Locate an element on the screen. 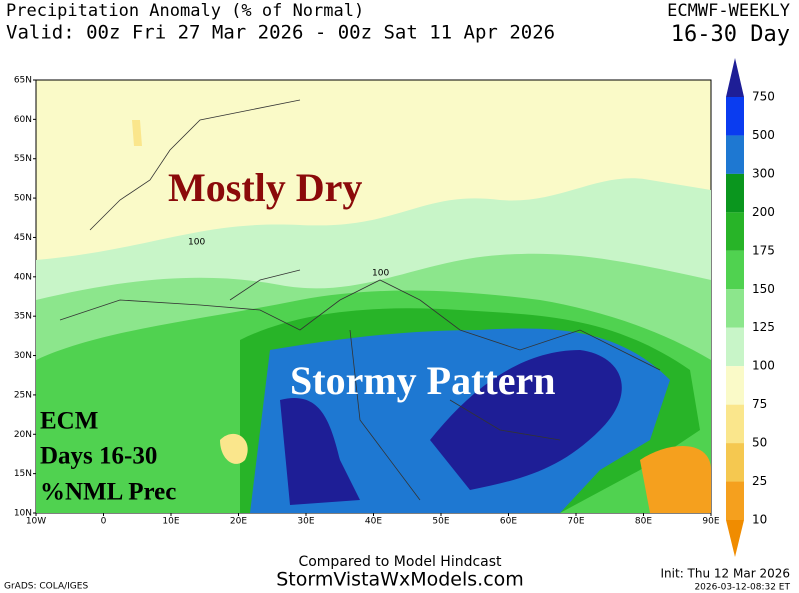  lat-label: 10N is located at coordinates (23, 514).